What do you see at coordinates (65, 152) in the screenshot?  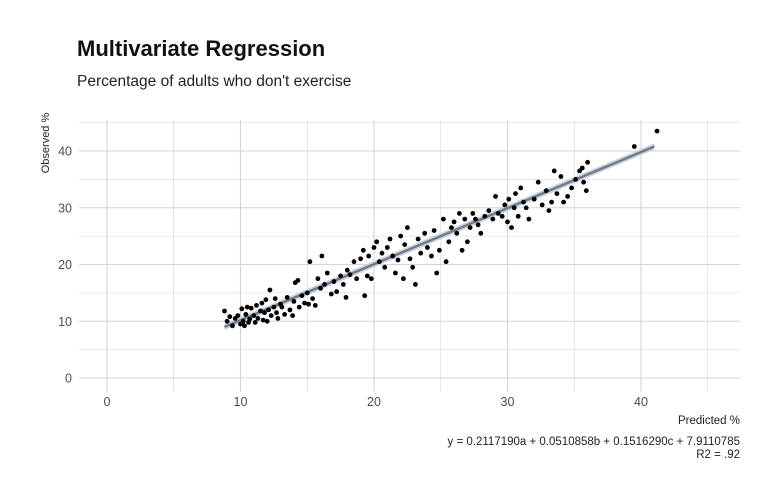 I see `y-tick-label: 40` at bounding box center [65, 152].